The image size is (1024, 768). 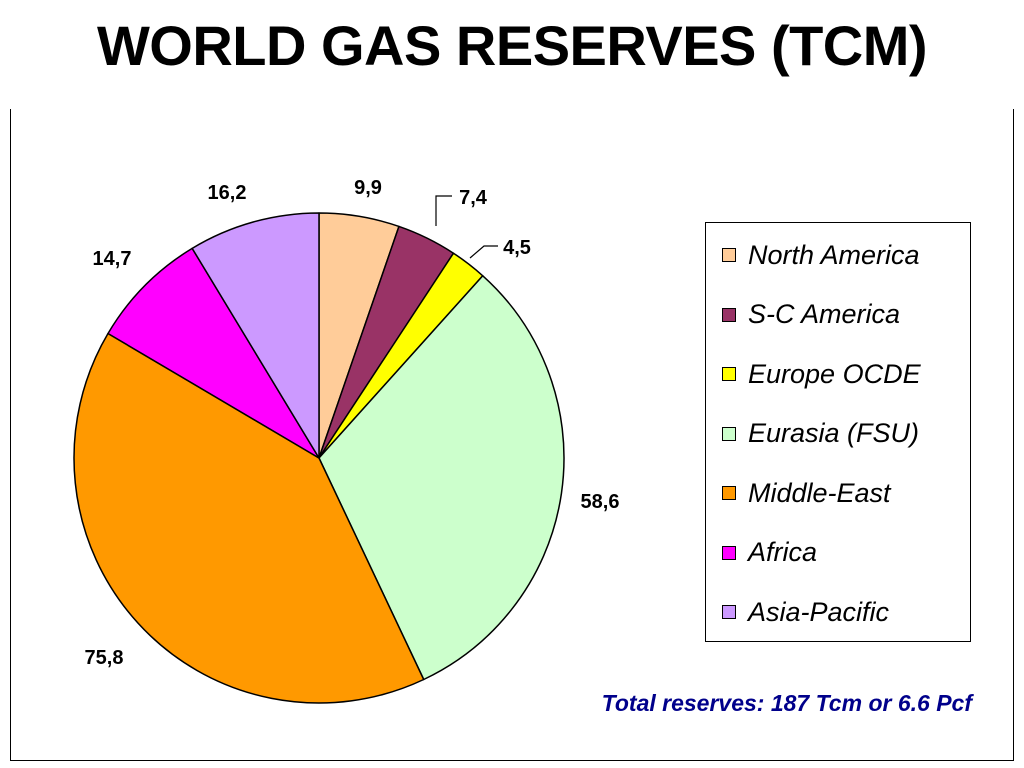 I want to click on data-label-europe-ocde: 4,5, so click(x=517, y=248).